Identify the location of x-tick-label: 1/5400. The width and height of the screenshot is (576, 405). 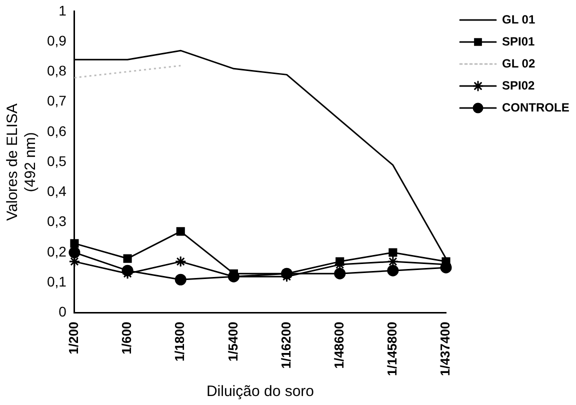
(232, 342).